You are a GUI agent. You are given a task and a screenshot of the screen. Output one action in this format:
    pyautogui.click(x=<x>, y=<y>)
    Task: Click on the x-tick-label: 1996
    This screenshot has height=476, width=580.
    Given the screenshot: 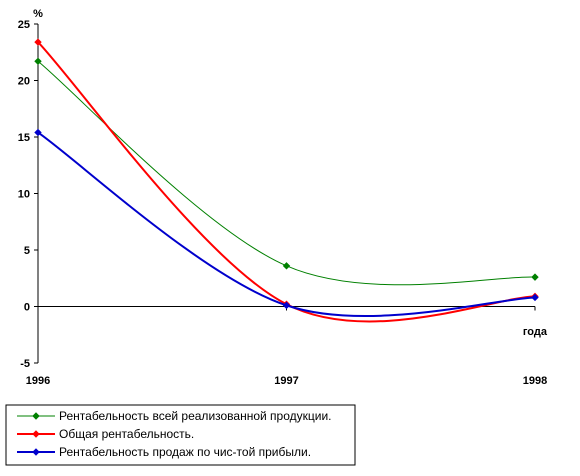 What is the action you would take?
    pyautogui.click(x=38, y=381)
    